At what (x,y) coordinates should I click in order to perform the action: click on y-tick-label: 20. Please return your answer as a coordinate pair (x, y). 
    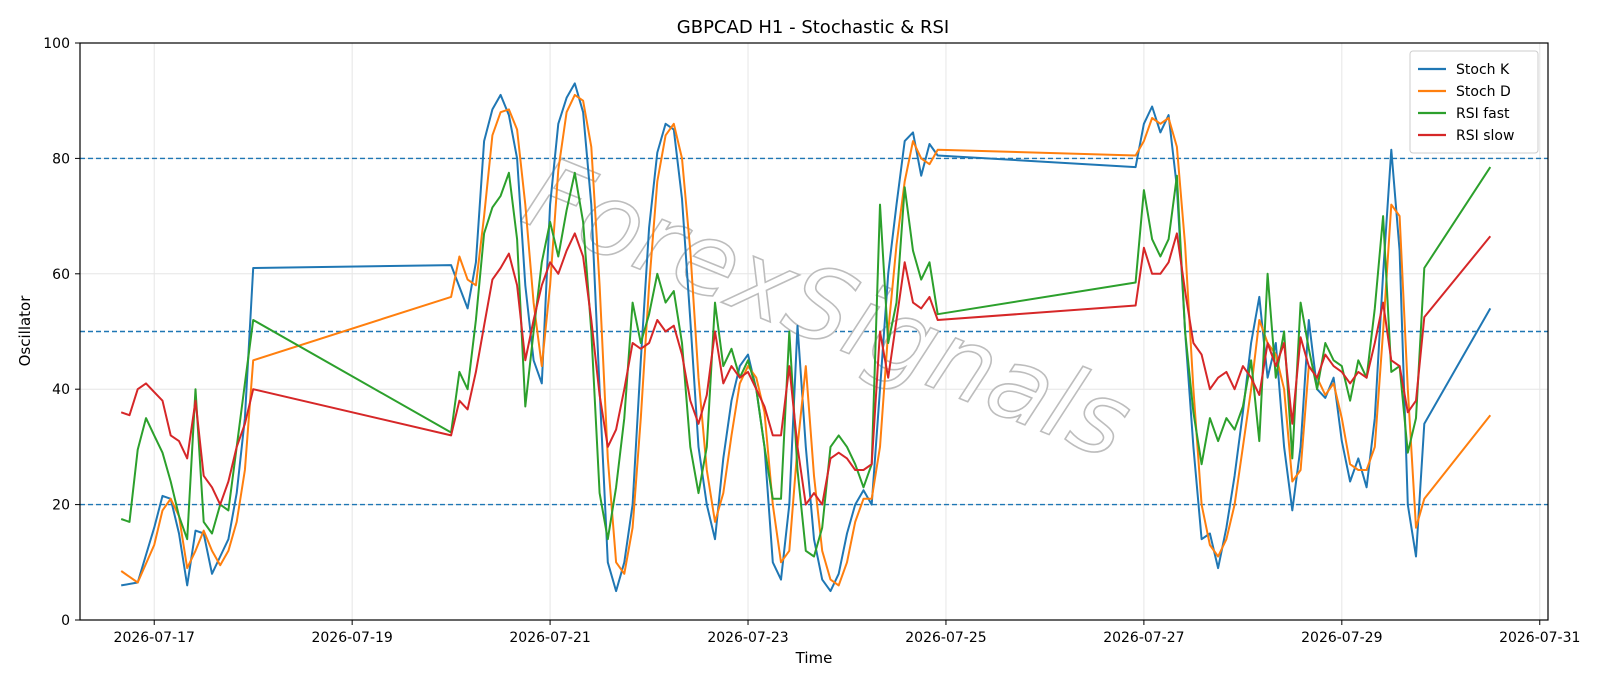
    Looking at the image, I should click on (61, 506).